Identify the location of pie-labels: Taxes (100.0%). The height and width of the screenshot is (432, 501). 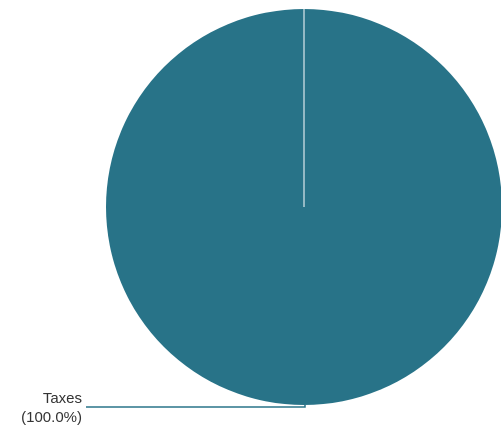
(163, 408).